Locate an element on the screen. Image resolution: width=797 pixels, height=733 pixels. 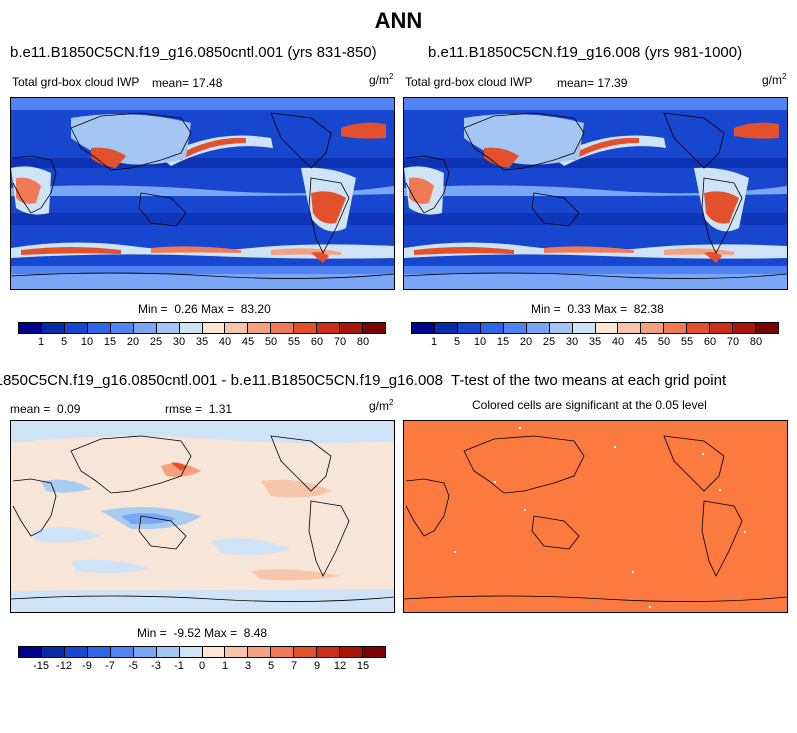
colorbar-tick-label: -1 is located at coordinates (179, 666).